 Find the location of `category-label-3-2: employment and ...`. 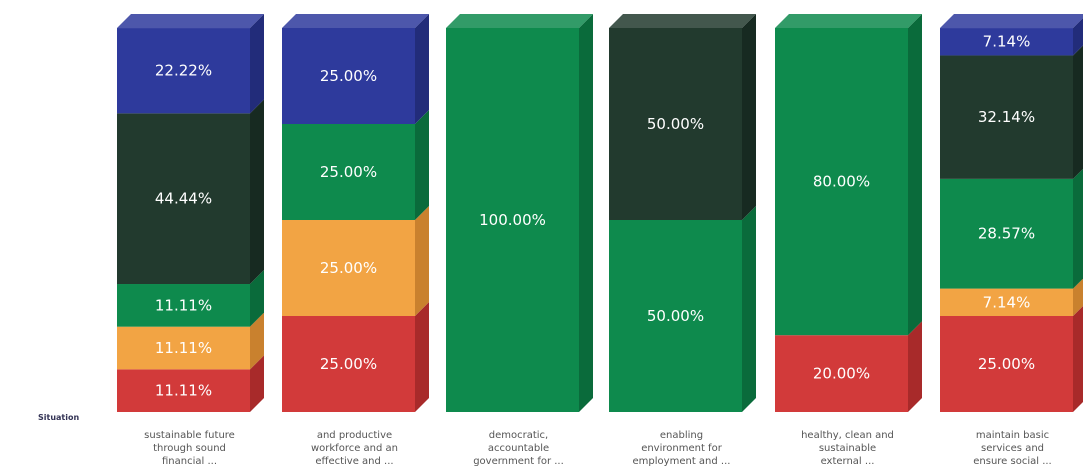

category-label-3-2: employment and ... is located at coordinates (682, 461).